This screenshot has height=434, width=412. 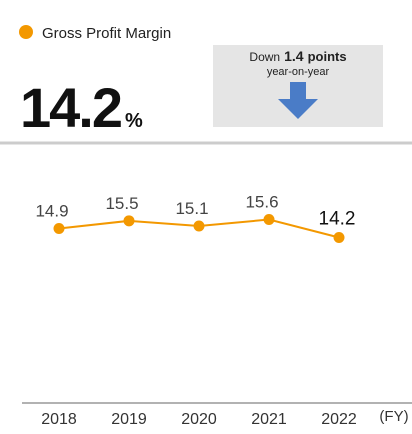 I want to click on data-label: 15.5, so click(x=121, y=203).